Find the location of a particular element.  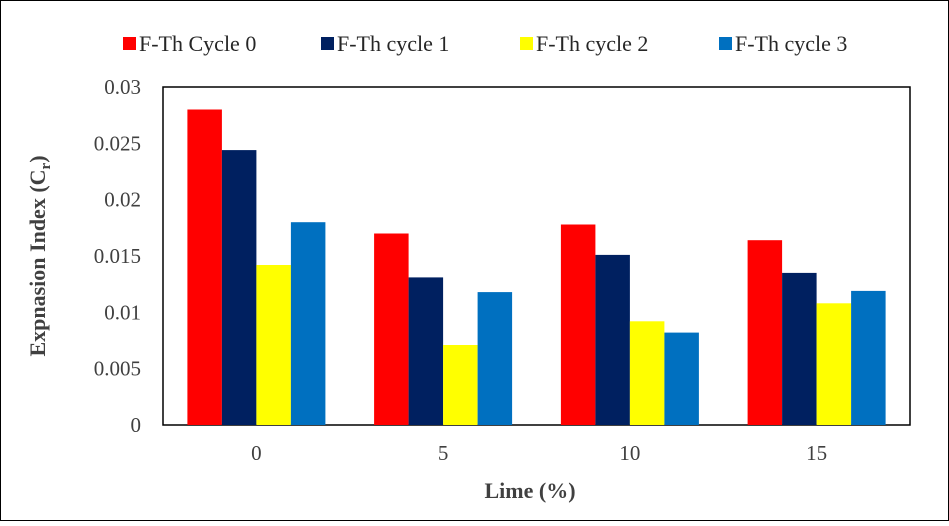

x-tick-label: 10 is located at coordinates (629, 453).